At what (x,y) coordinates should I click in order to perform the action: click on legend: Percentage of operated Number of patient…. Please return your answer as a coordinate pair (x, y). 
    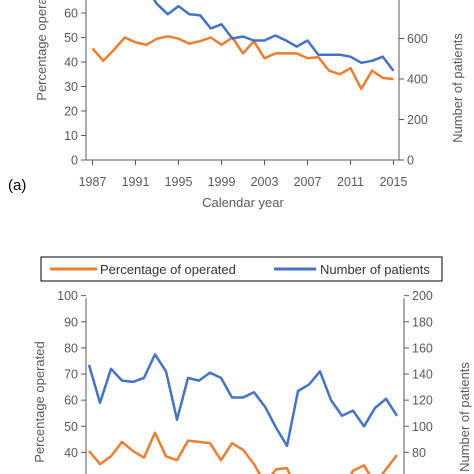
    Looking at the image, I should click on (241, 269).